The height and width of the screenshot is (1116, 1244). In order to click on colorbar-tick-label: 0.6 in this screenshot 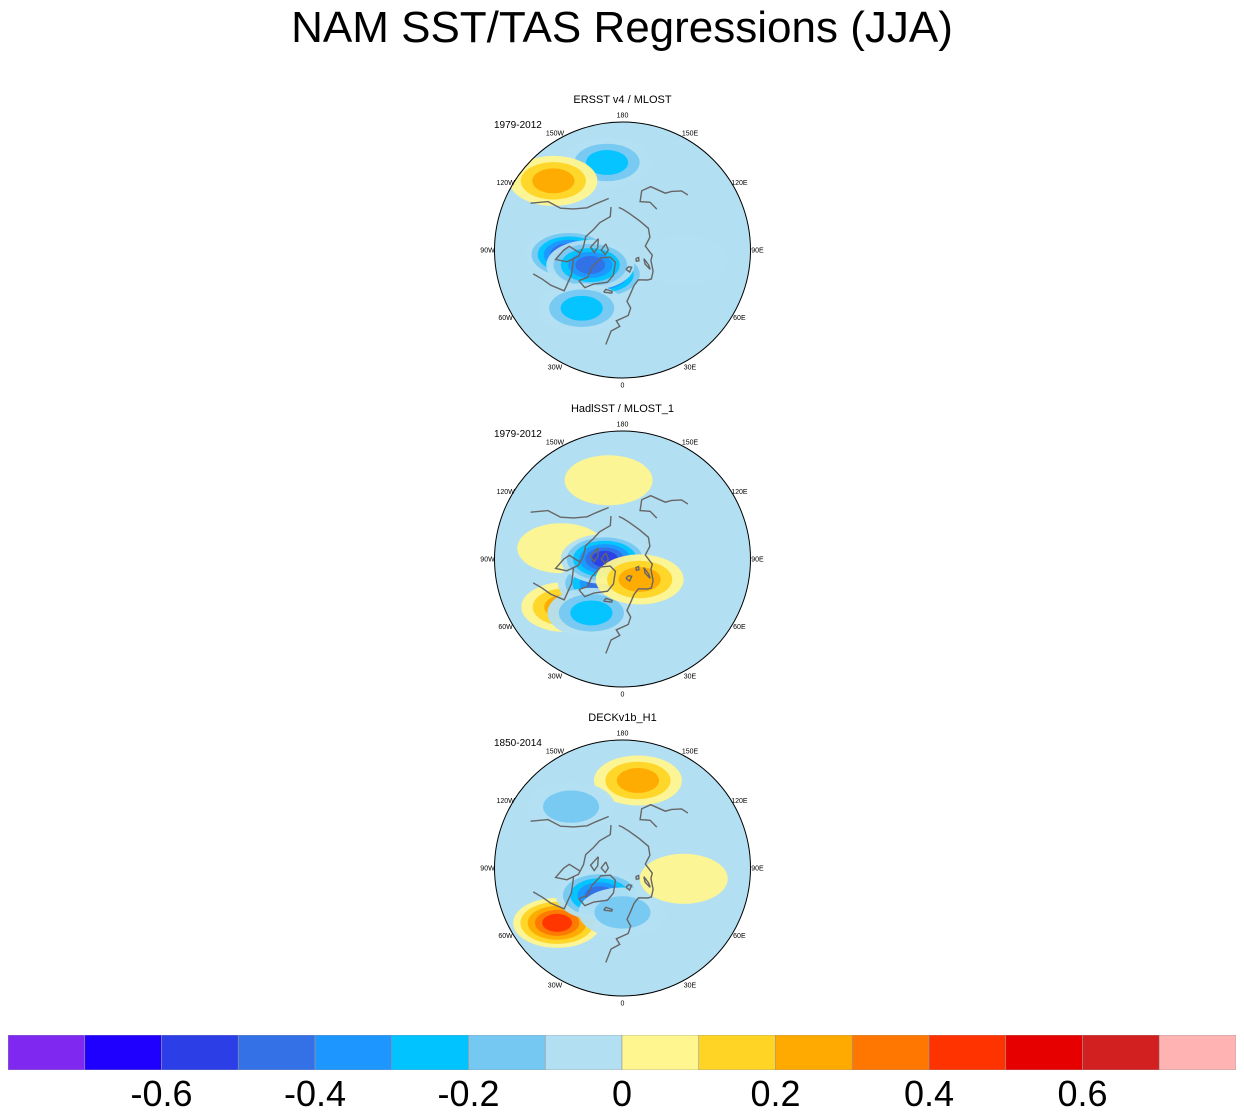, I will do `click(1082, 1093)`.